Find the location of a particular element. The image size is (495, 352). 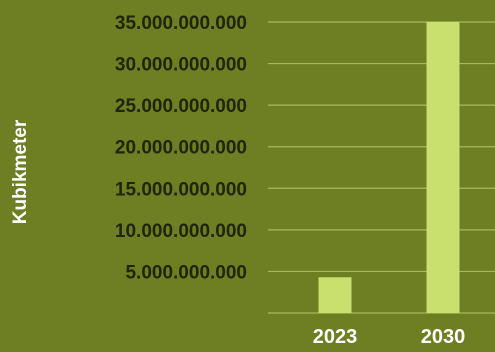

bar-2023 is located at coordinates (335, 295).